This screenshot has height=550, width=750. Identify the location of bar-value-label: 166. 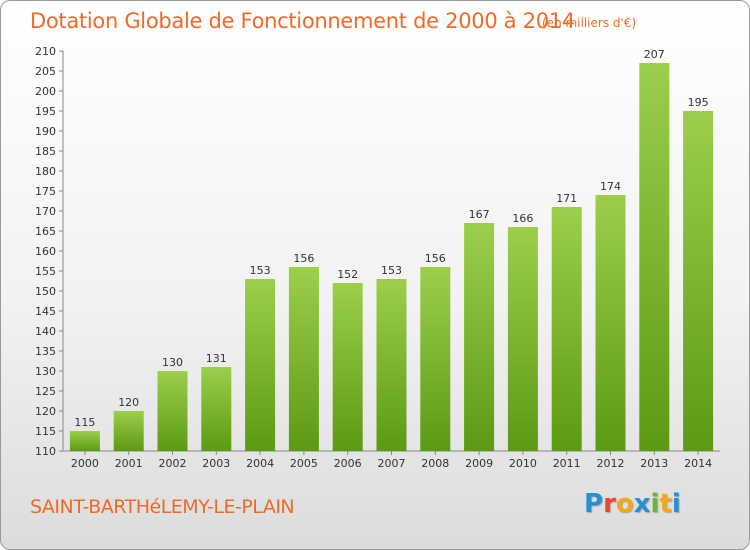
(522, 218).